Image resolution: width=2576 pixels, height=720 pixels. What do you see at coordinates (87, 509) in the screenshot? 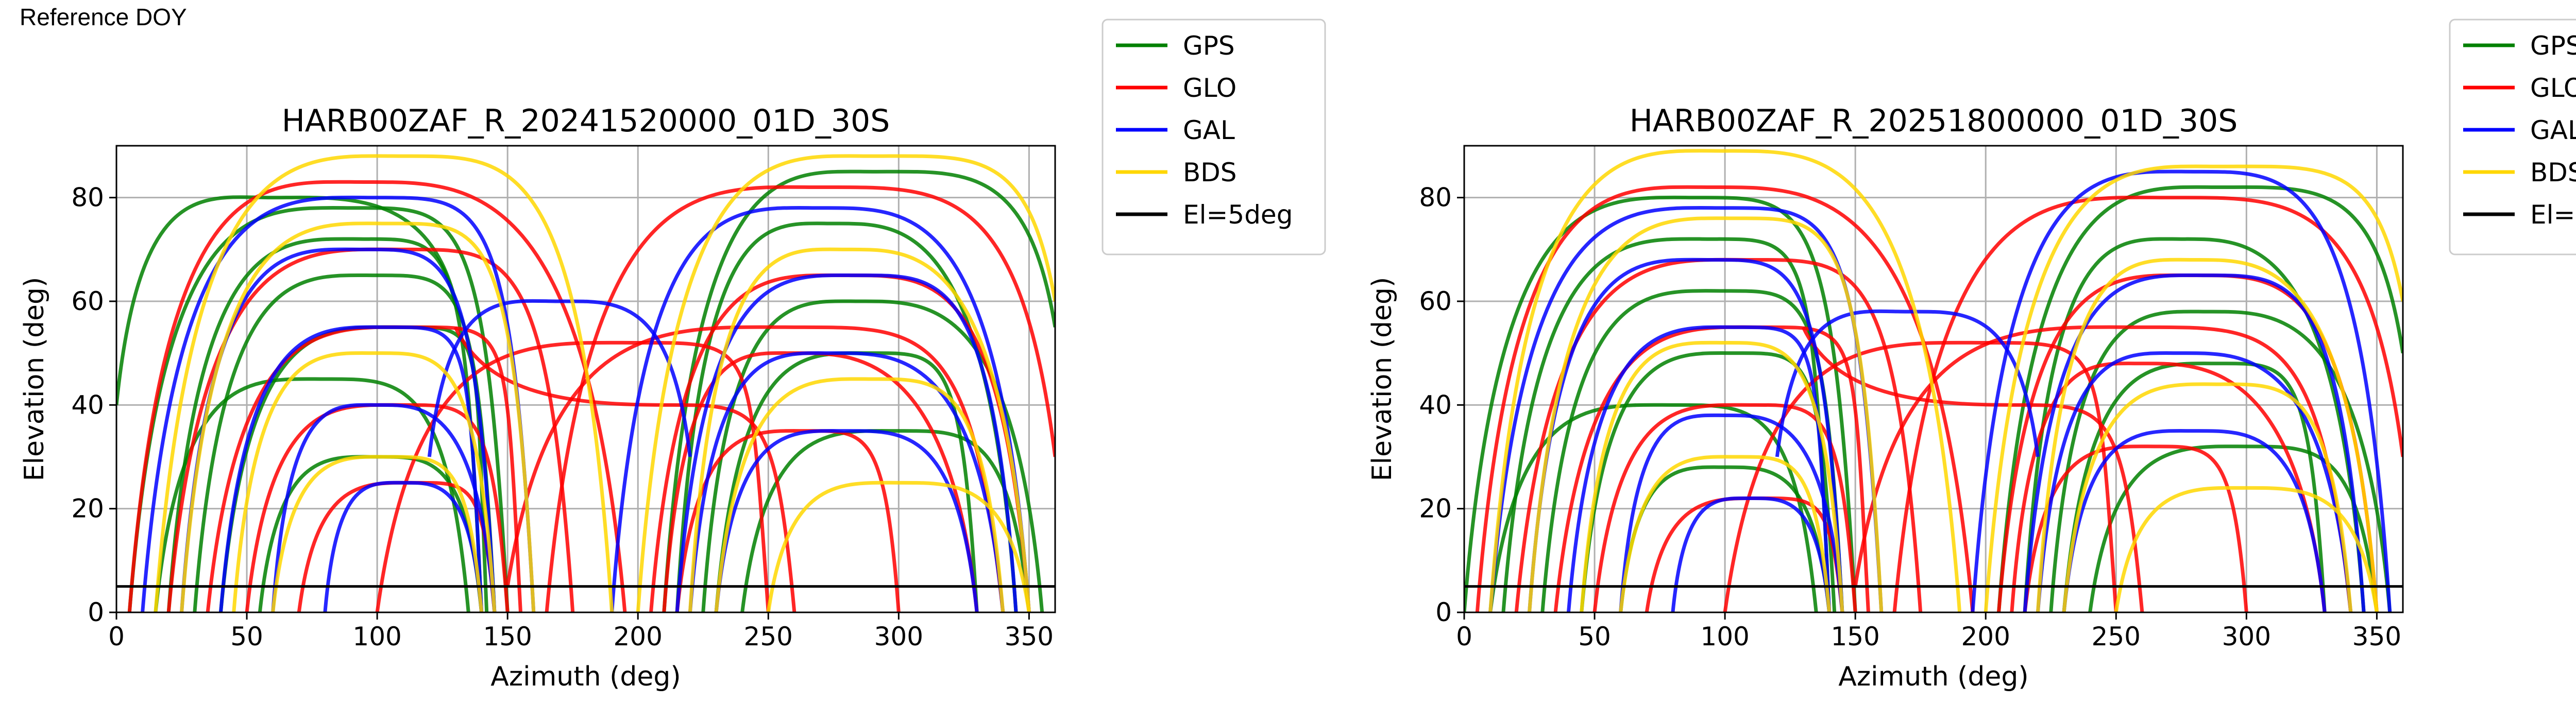
I see `y-tick-label: 20` at bounding box center [87, 509].